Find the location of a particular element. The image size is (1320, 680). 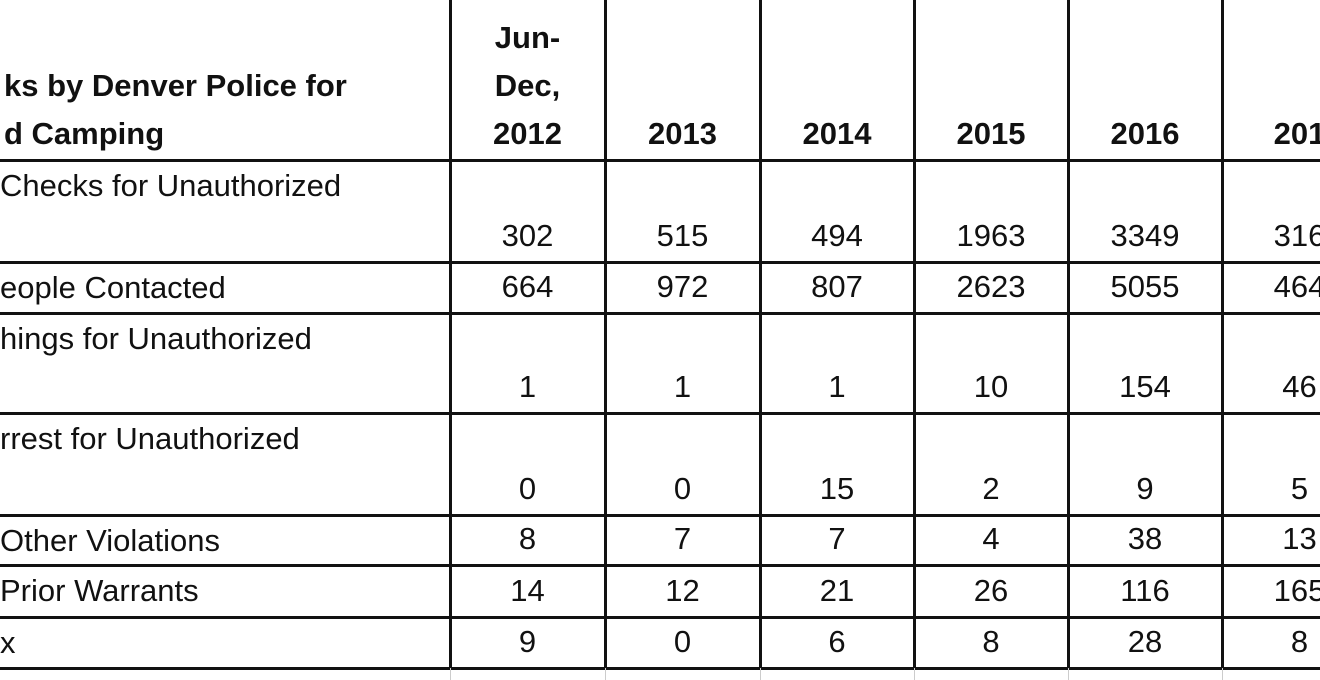

row-label: Checks for Unauthorized is located at coordinates (223, 211).